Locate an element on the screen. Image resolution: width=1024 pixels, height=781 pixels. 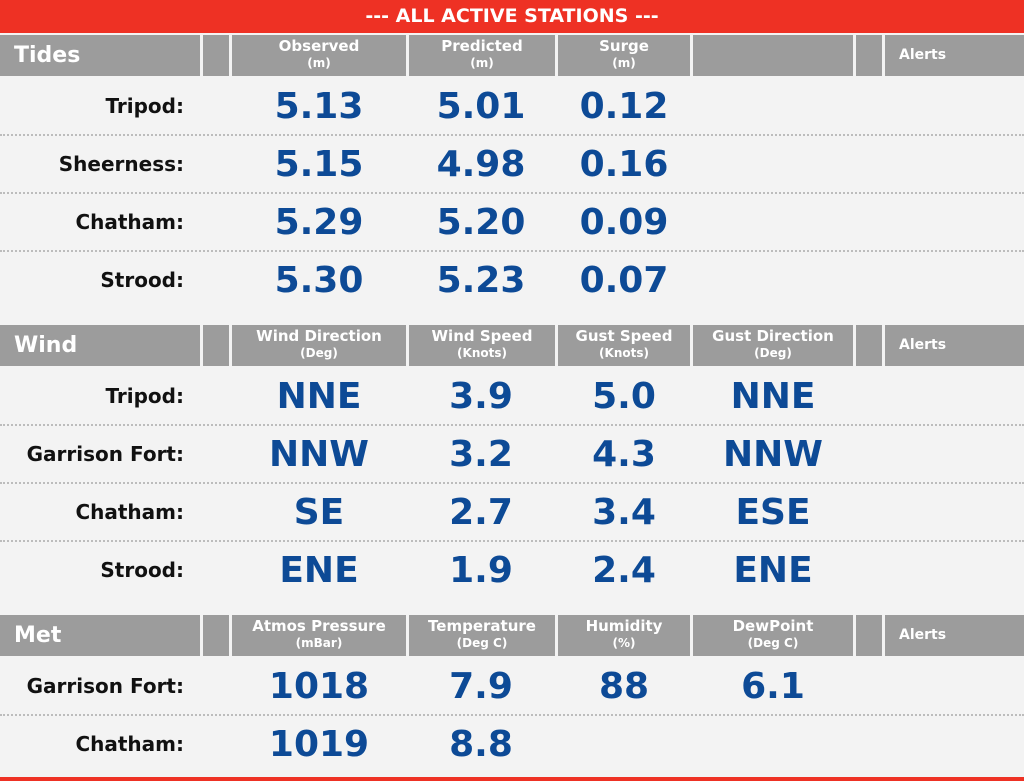
tides-value-2: 4.98 is located at coordinates (481, 164).